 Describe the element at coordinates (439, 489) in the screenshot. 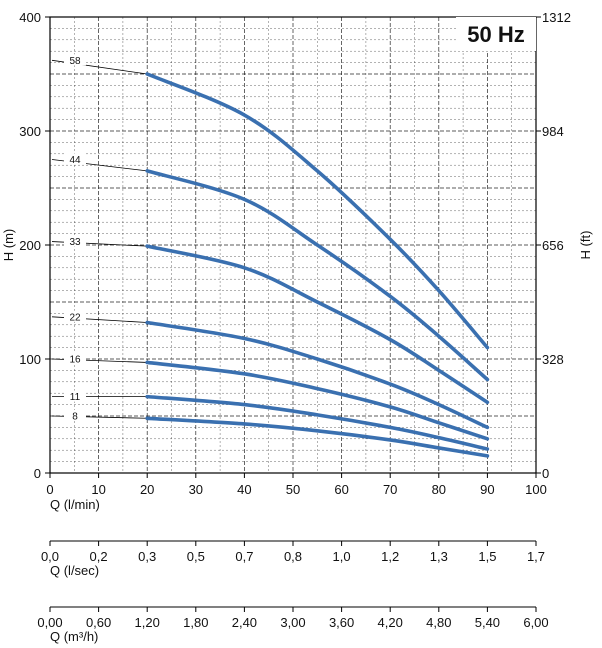

I see `x-tick-label: 80` at that location.